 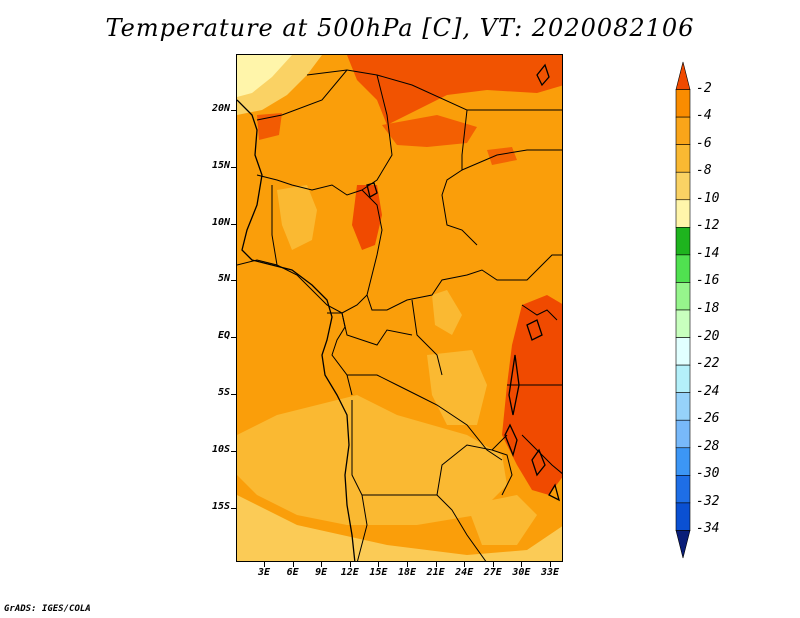 I want to click on colorbar-swatches, so click(x=683, y=310).